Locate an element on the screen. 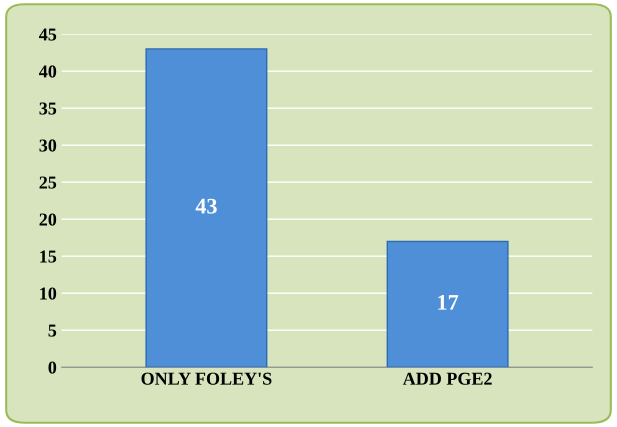  y-tick-label: 0 is located at coordinates (52, 367).